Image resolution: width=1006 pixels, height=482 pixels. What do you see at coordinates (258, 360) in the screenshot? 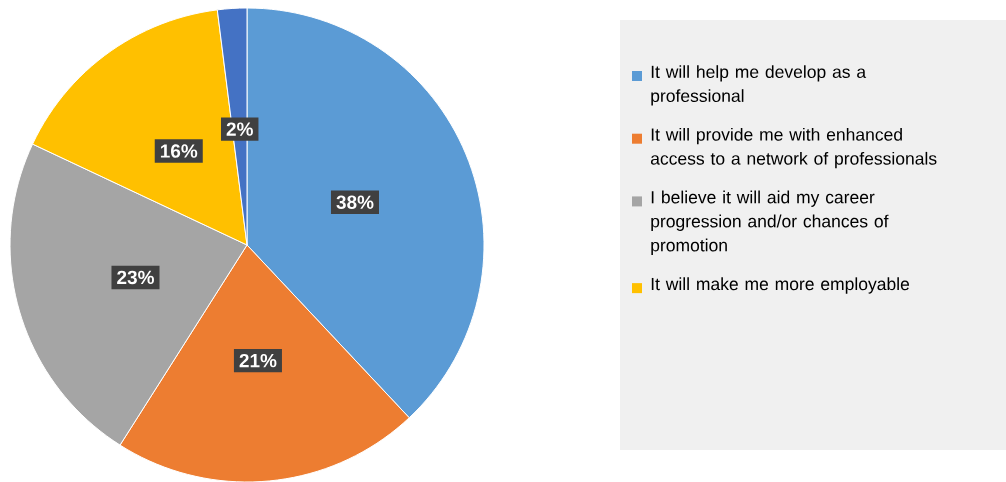
I see `data-label: 21%` at bounding box center [258, 360].